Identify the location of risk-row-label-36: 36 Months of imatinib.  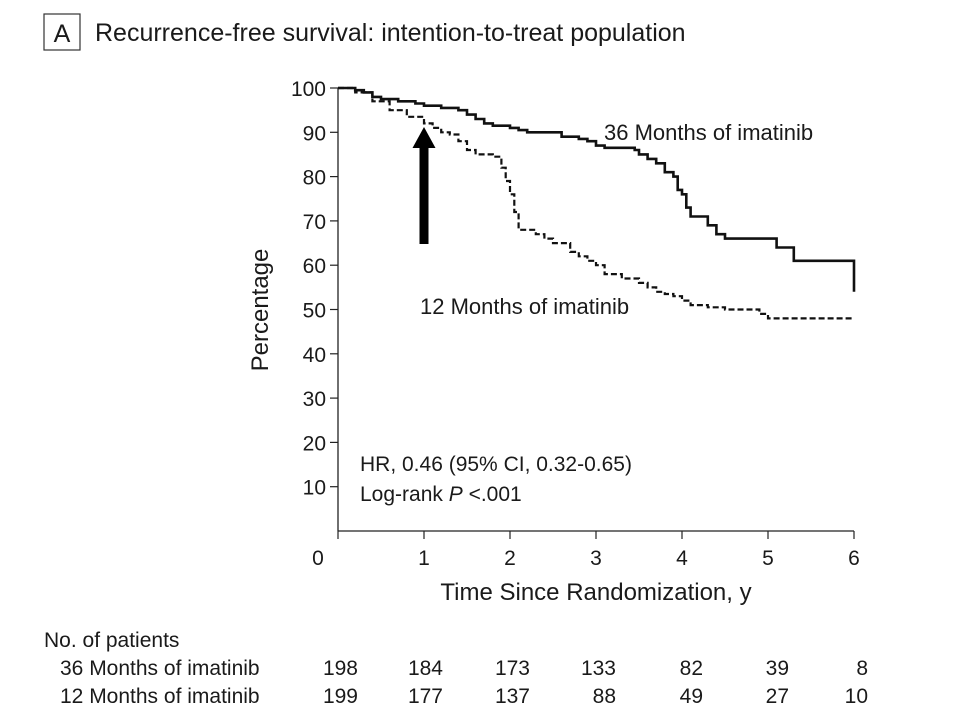
(160, 668).